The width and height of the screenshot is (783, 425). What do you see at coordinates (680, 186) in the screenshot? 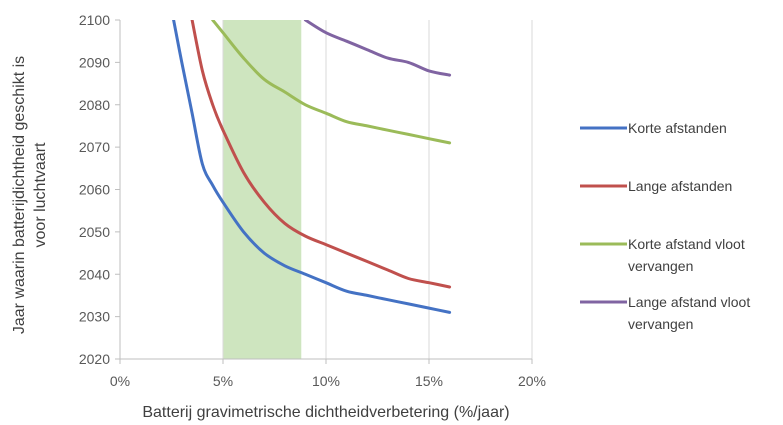
I see `legend-label-1-0: Lange afstanden` at bounding box center [680, 186].